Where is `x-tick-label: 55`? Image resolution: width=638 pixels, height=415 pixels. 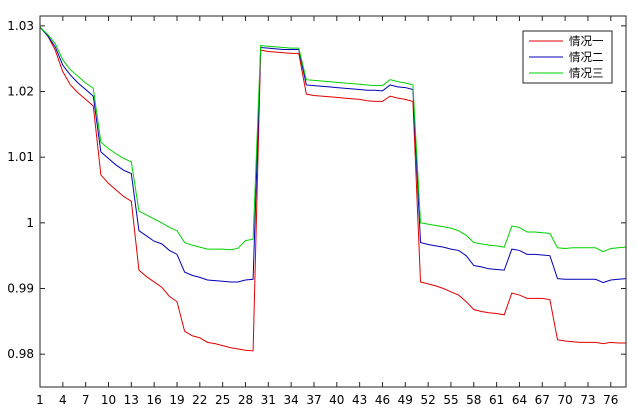
x-tick-label: 55 is located at coordinates (450, 400).